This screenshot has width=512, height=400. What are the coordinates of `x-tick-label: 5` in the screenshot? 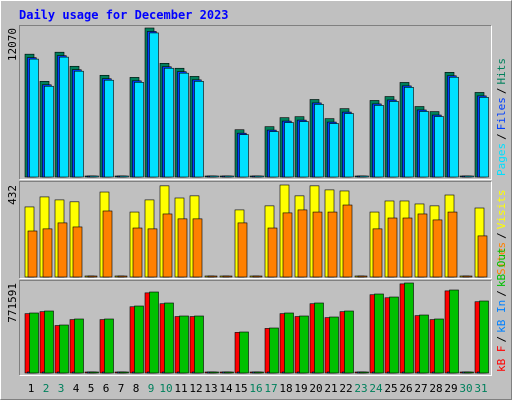 It's located at (91, 388).